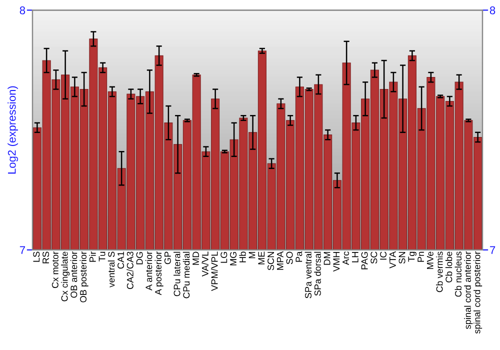 The width and height of the screenshot is (500, 350). I want to click on x-tick-label: ME, so click(261, 258).